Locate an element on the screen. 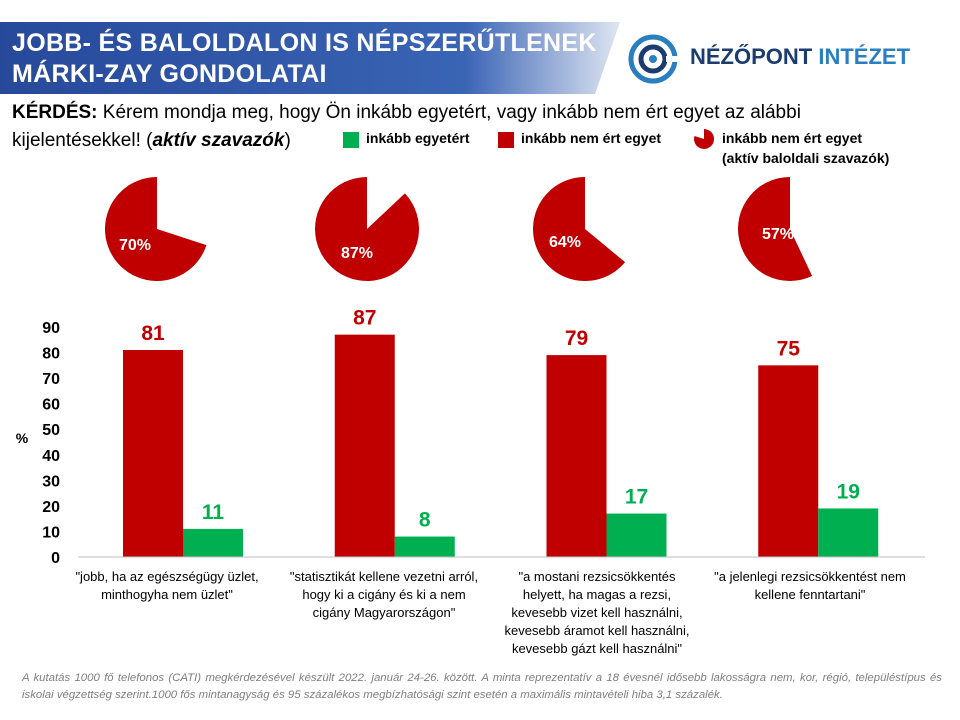 Image resolution: width=960 pixels, height=720 pixels. legend-pie-line-2: (aktív baloldali szavazók) is located at coordinates (806, 158).